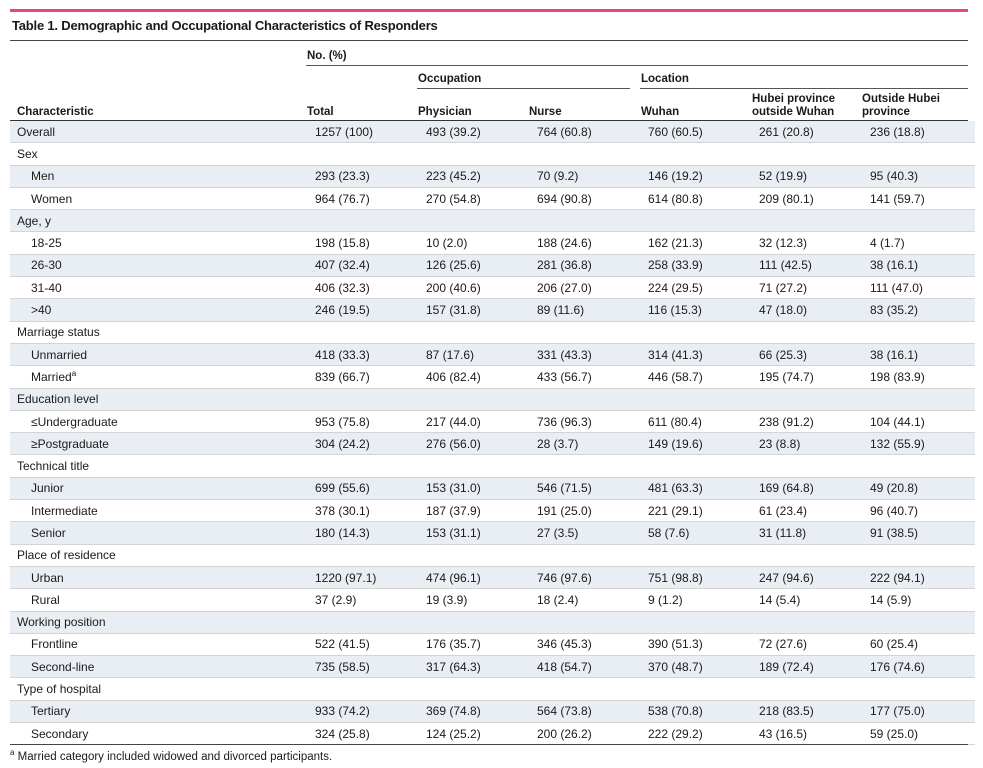 The width and height of the screenshot is (983, 768). I want to click on table-cell: 839 (66.7), so click(370, 377).